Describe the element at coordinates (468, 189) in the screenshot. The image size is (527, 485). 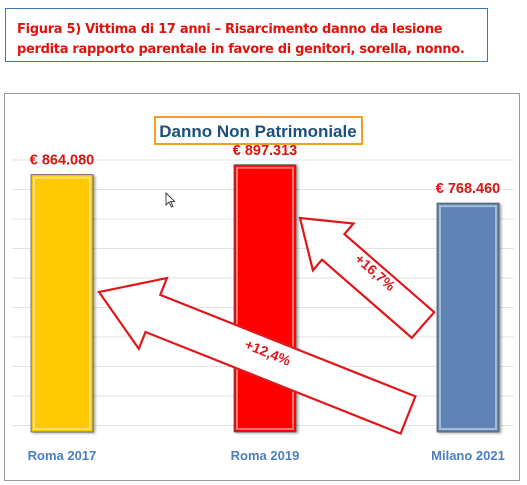
I see `value-label: € 768.460` at that location.